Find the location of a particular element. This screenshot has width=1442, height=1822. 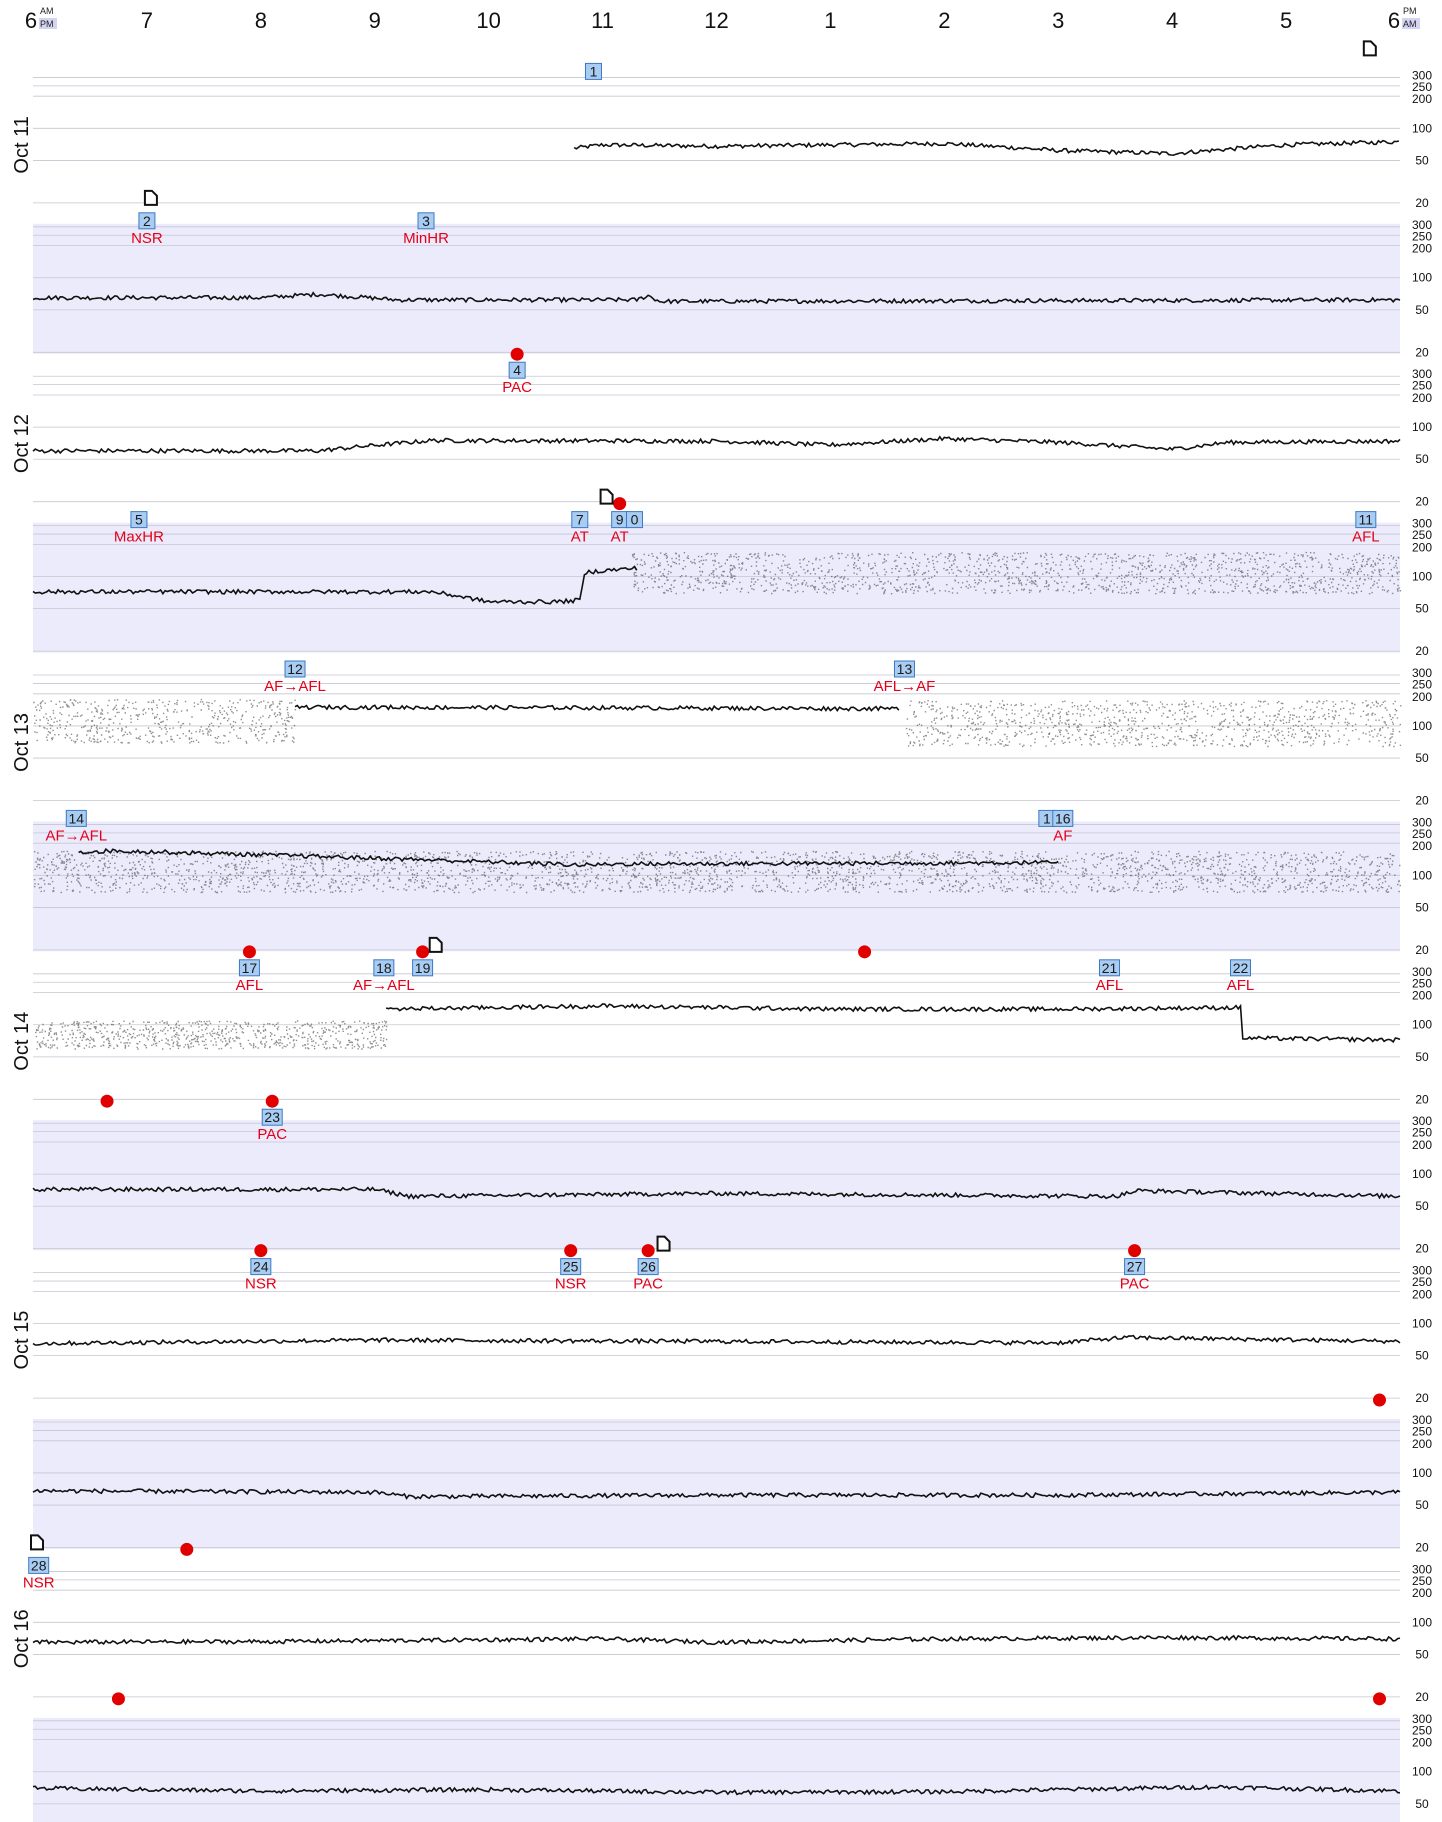

day-label: Oct 13 is located at coordinates (22, 742).